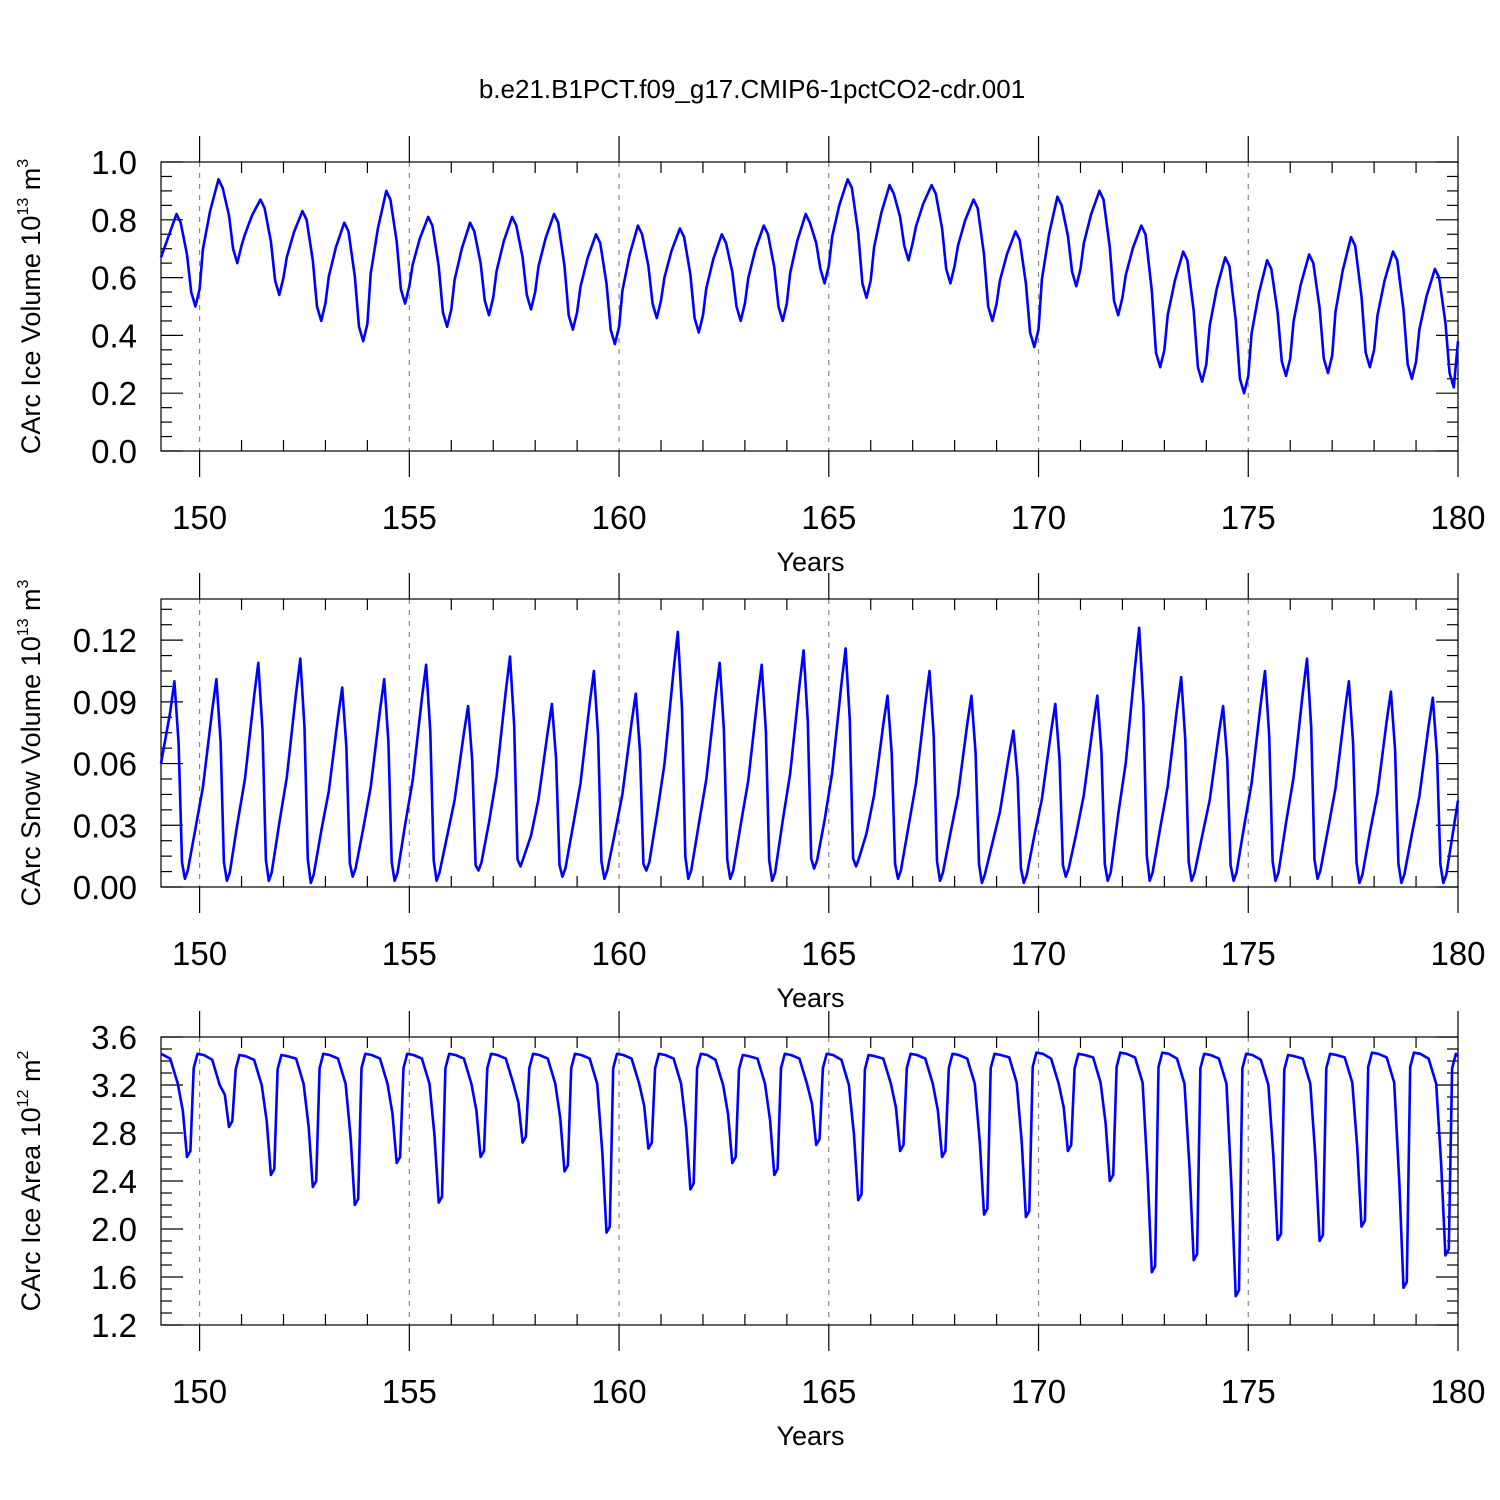 The width and height of the screenshot is (1500, 1500). Describe the element at coordinates (1457, 953) in the screenshot. I see `snow-volume-x-tick-label: 180` at that location.